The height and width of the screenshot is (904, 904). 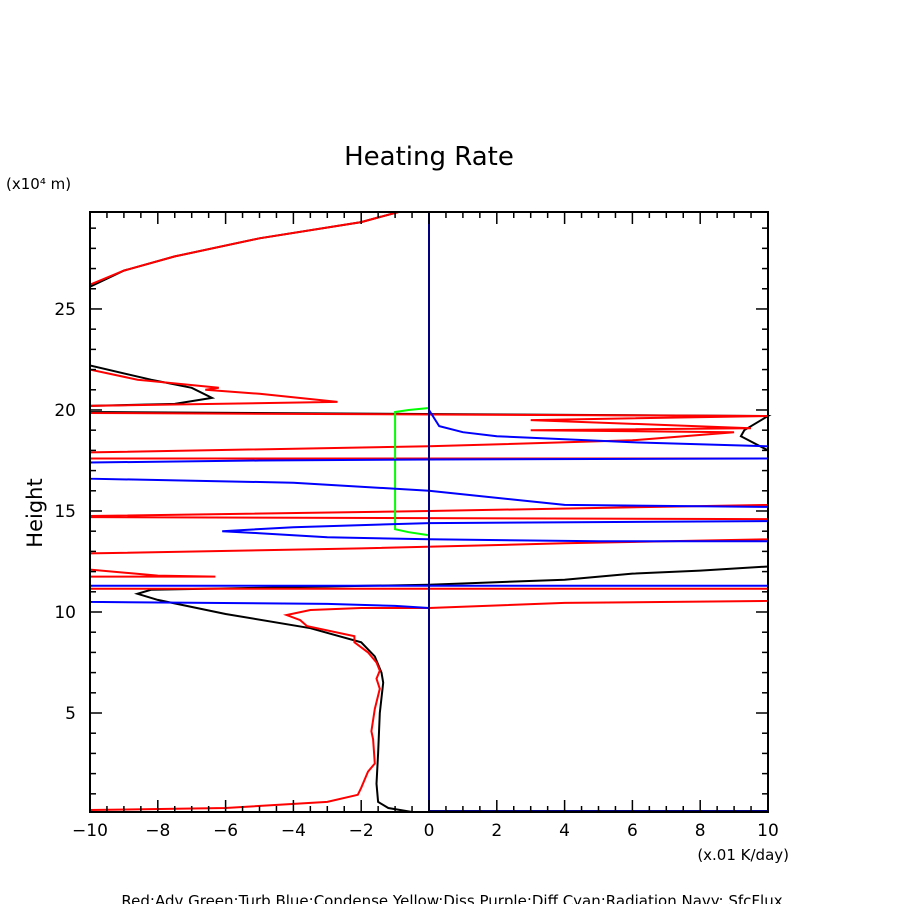 I want to click on x-tick-label: −8, so click(x=157, y=831).